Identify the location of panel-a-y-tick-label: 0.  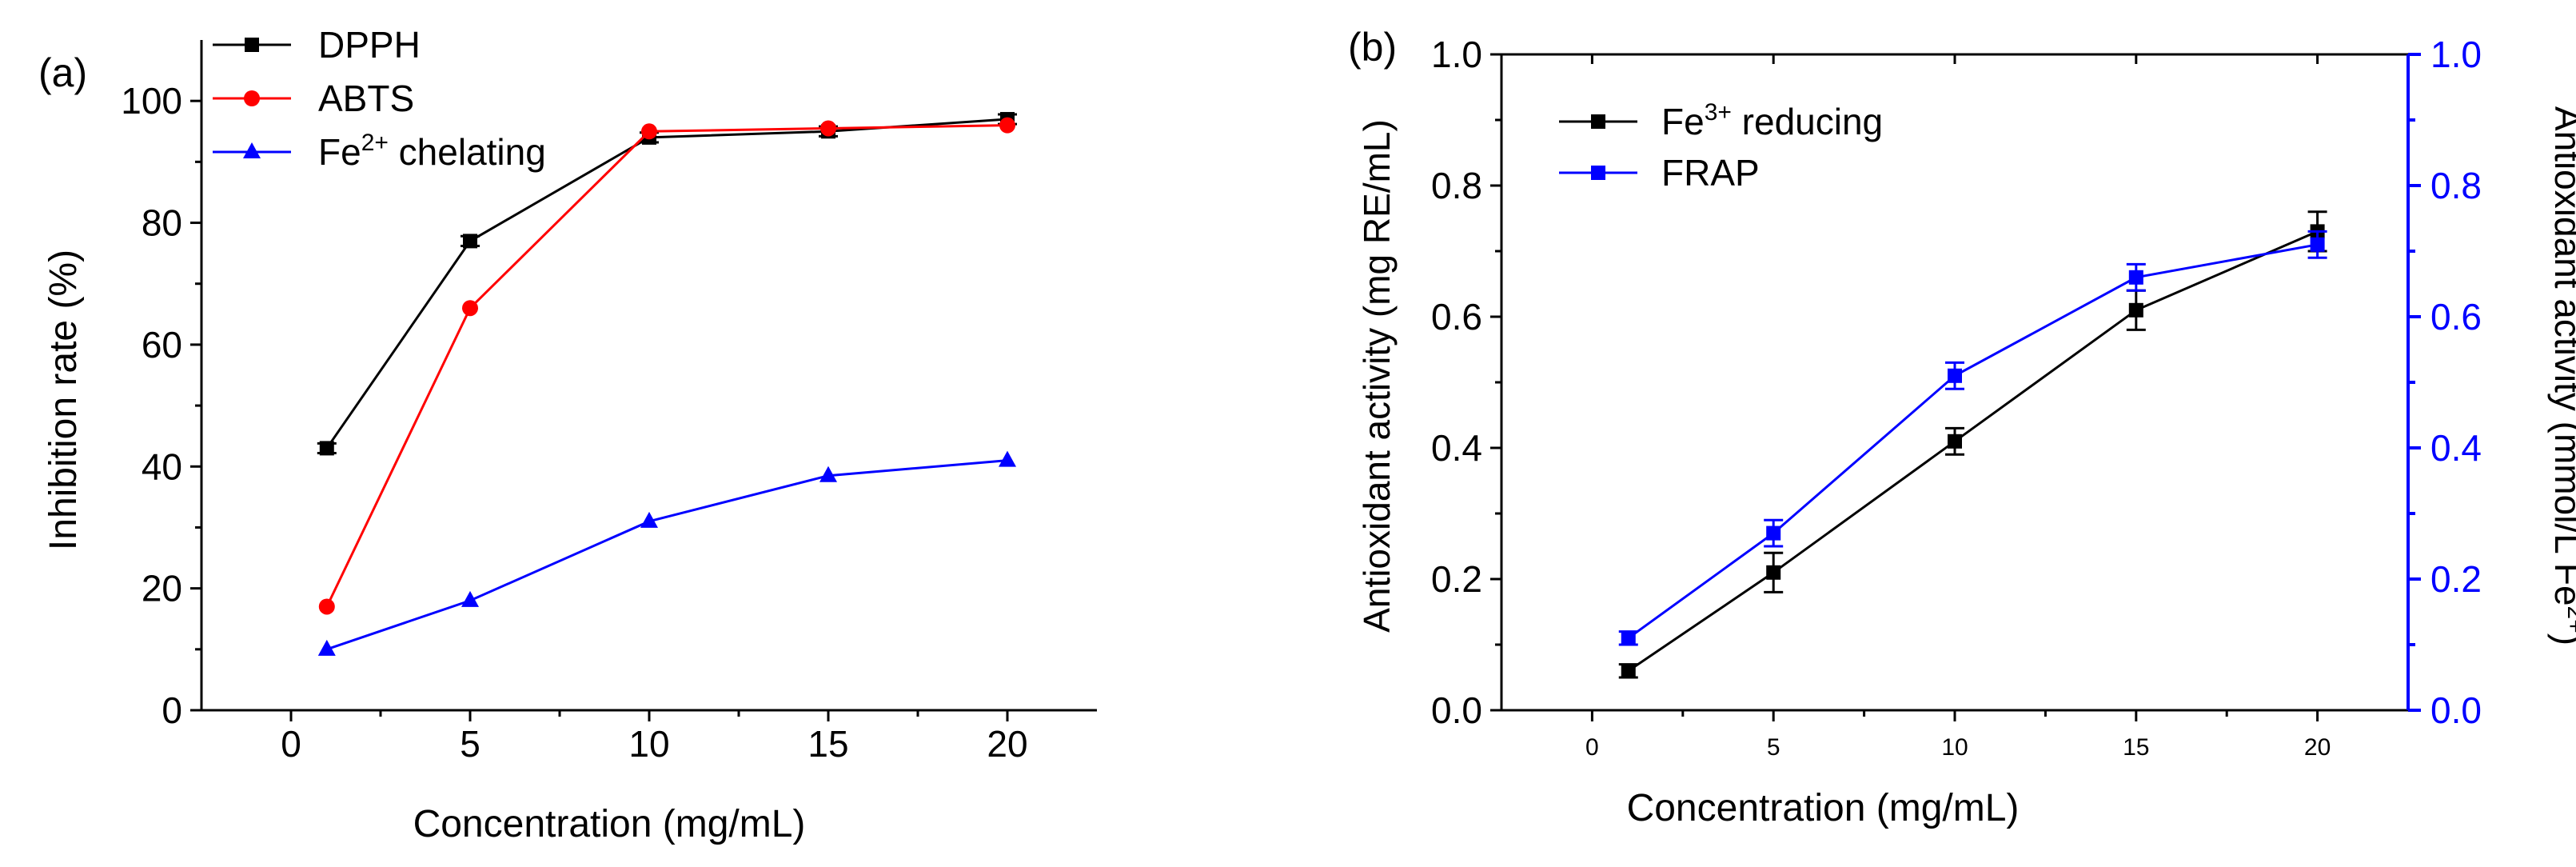
(171, 710).